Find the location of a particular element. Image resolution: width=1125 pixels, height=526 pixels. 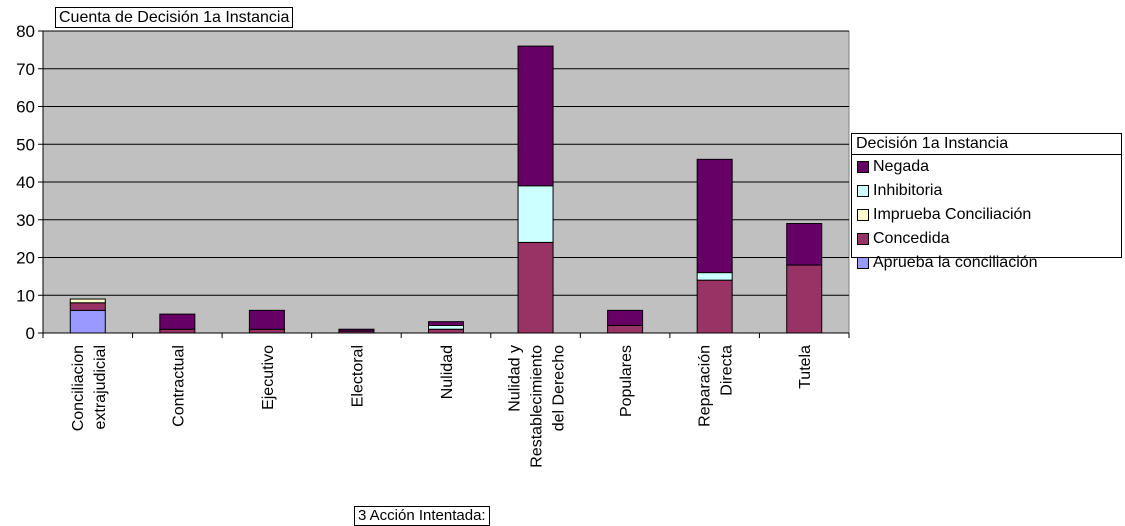

y-tick-label: 60 is located at coordinates (25, 107).